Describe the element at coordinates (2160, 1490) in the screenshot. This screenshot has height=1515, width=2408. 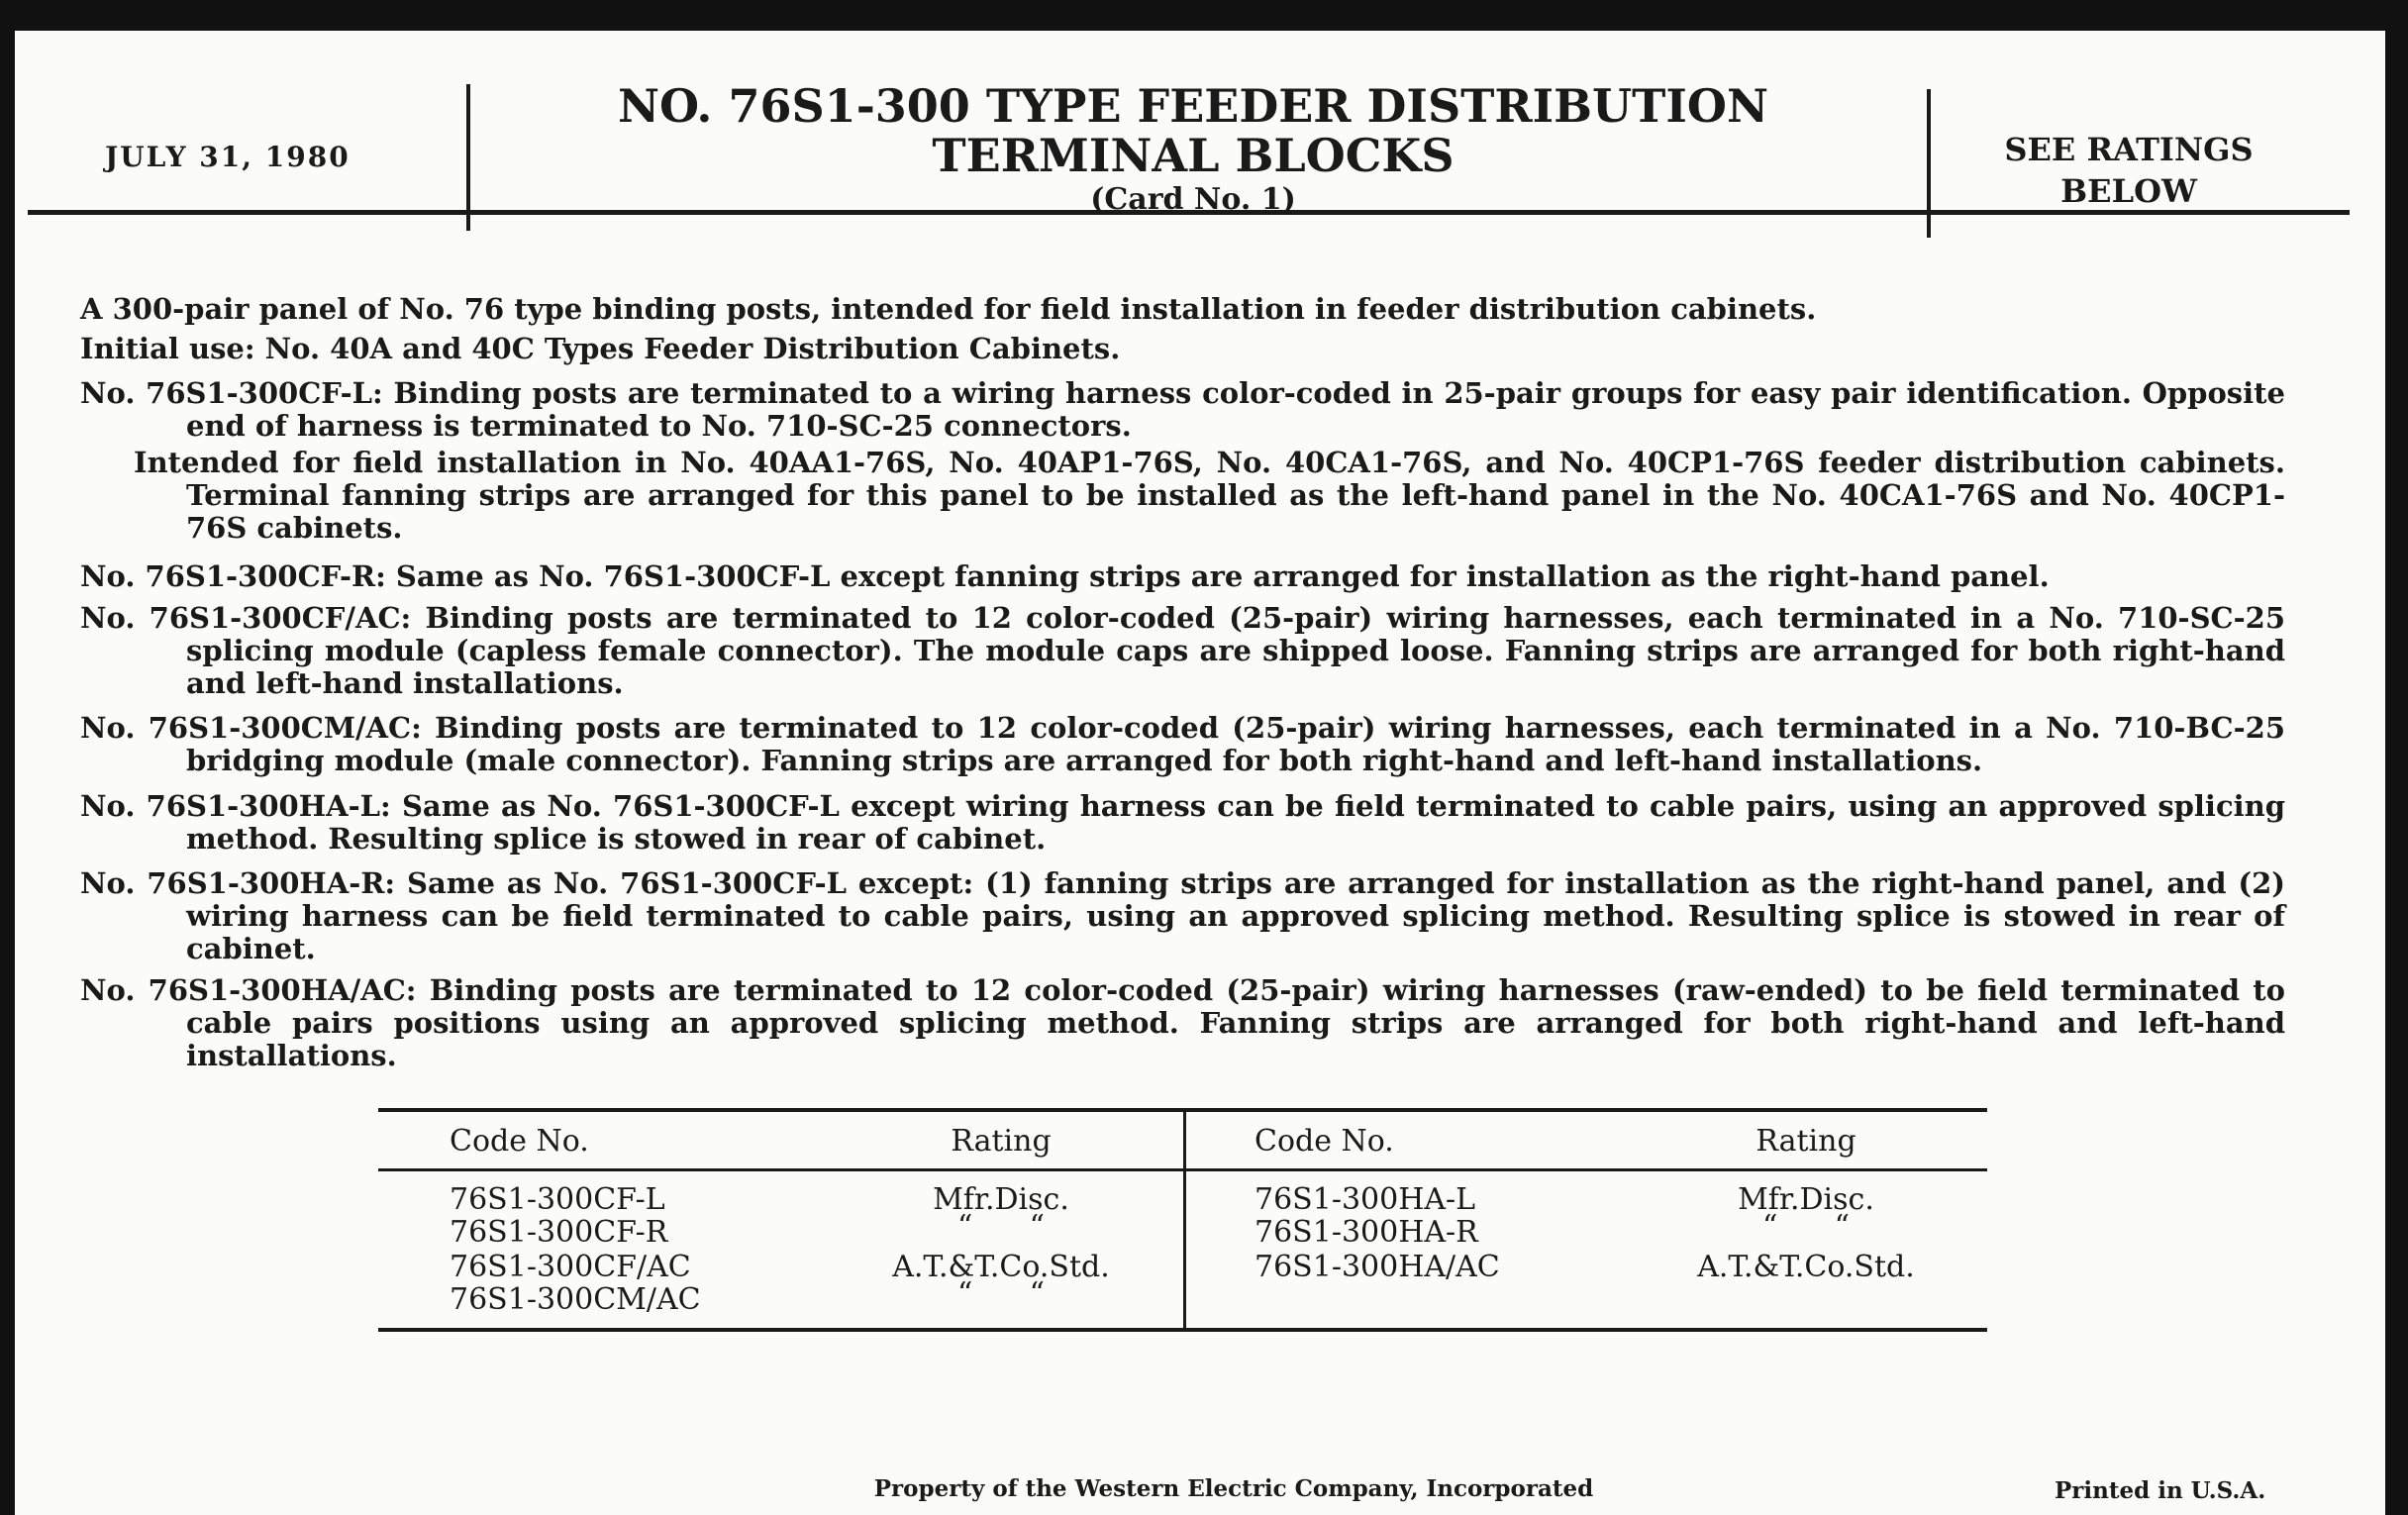
I see `footer-printed-in: Printed in U.S.A.` at that location.